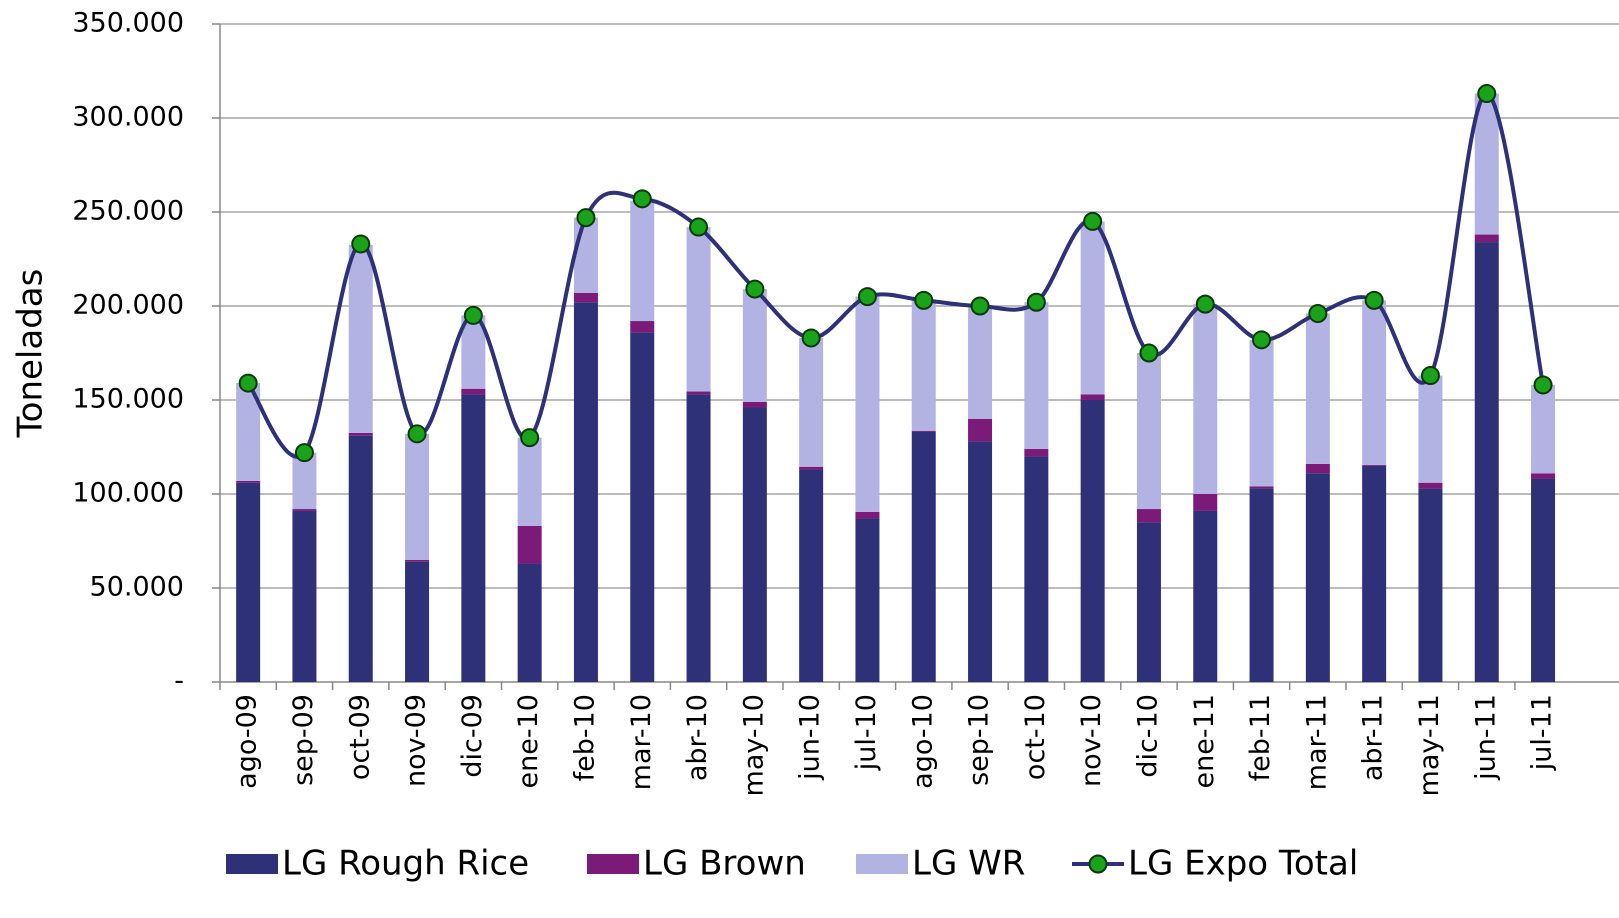 The image size is (1619, 918). Describe the element at coordinates (137, 587) in the screenshot. I see `y-tick-label: 50.000` at that location.